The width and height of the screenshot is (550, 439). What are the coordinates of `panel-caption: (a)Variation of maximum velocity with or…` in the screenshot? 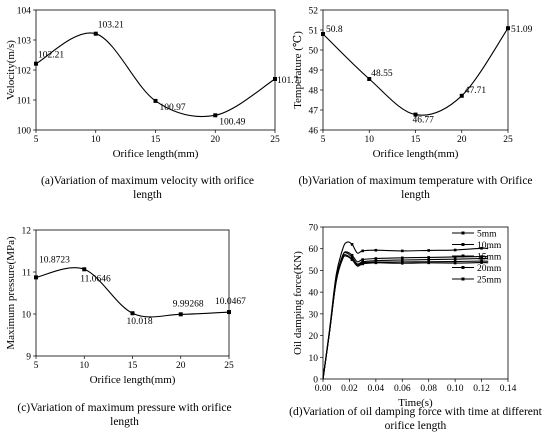 It's located at (147, 181).